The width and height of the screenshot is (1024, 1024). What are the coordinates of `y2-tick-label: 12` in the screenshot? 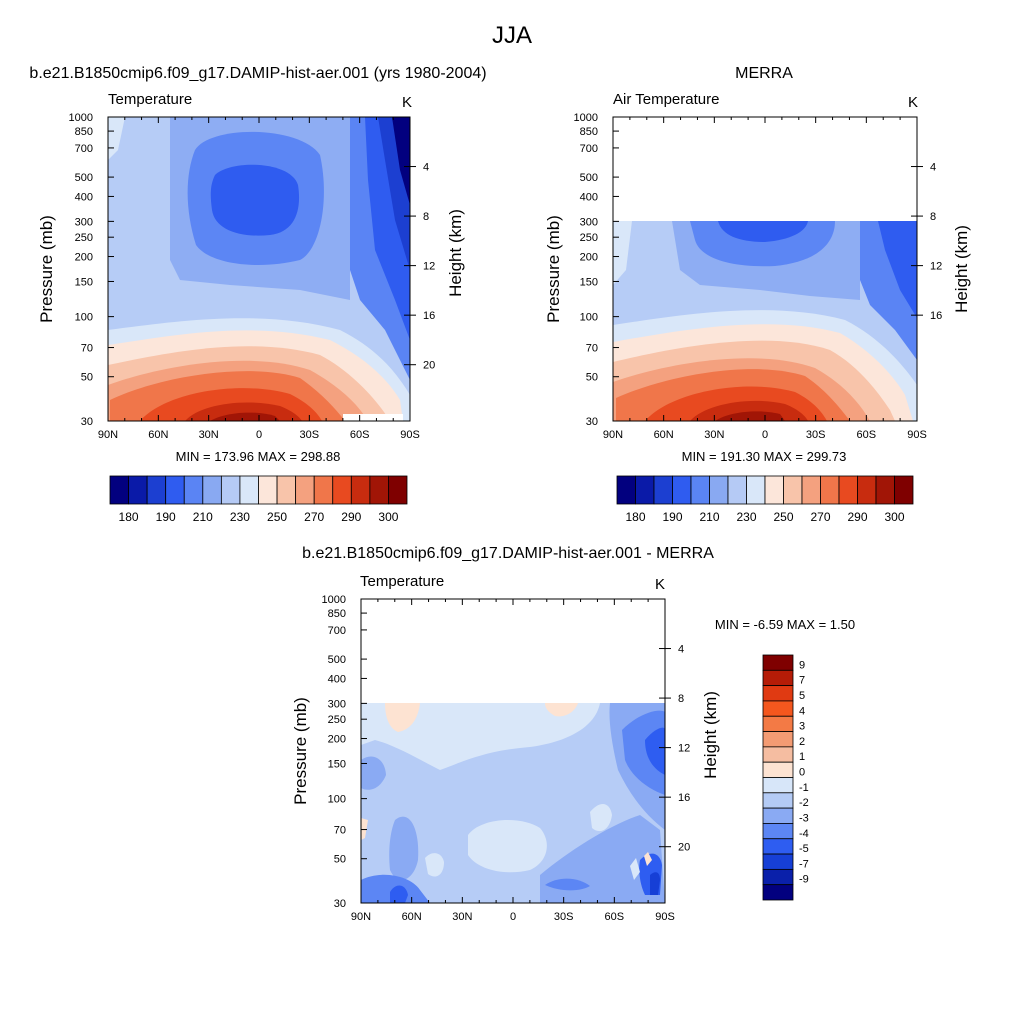 It's located at (684, 749).